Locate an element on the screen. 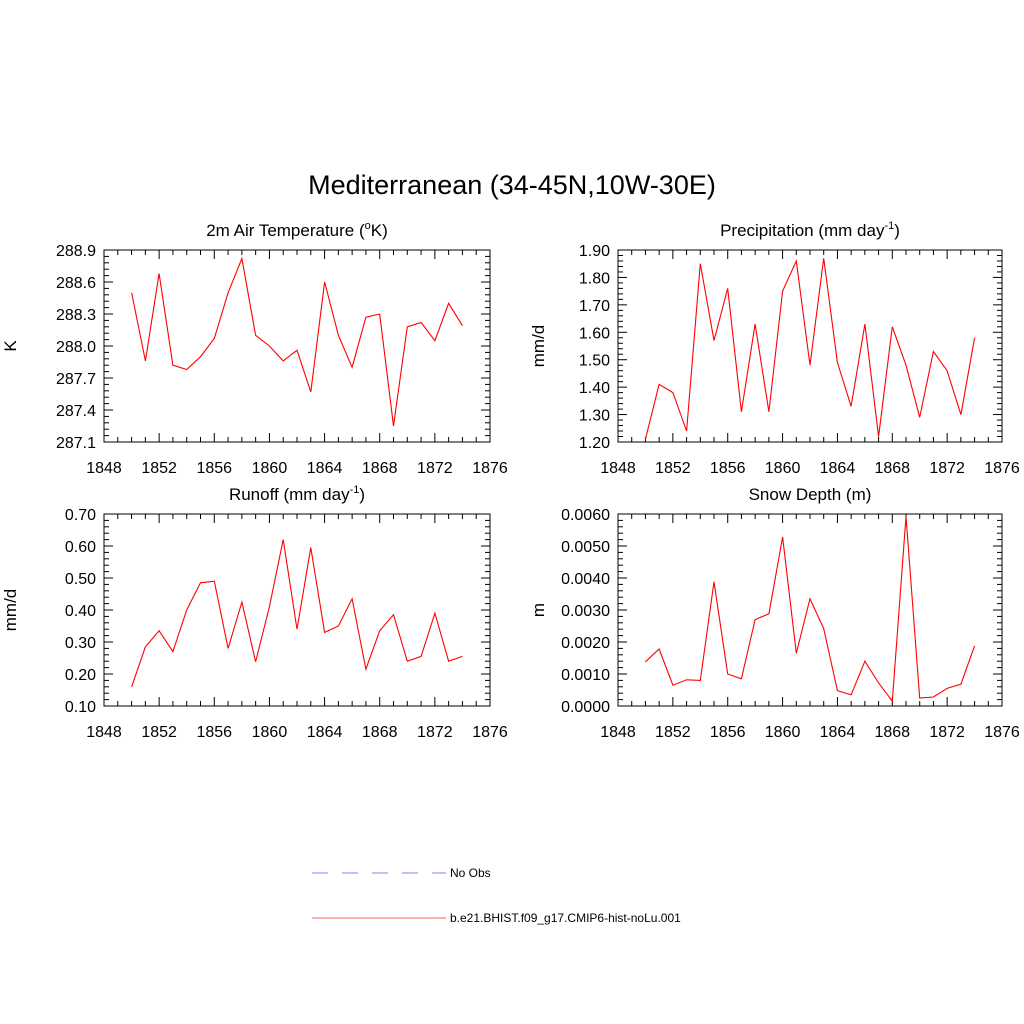  y-tick-label: 0.0030 is located at coordinates (585, 611).